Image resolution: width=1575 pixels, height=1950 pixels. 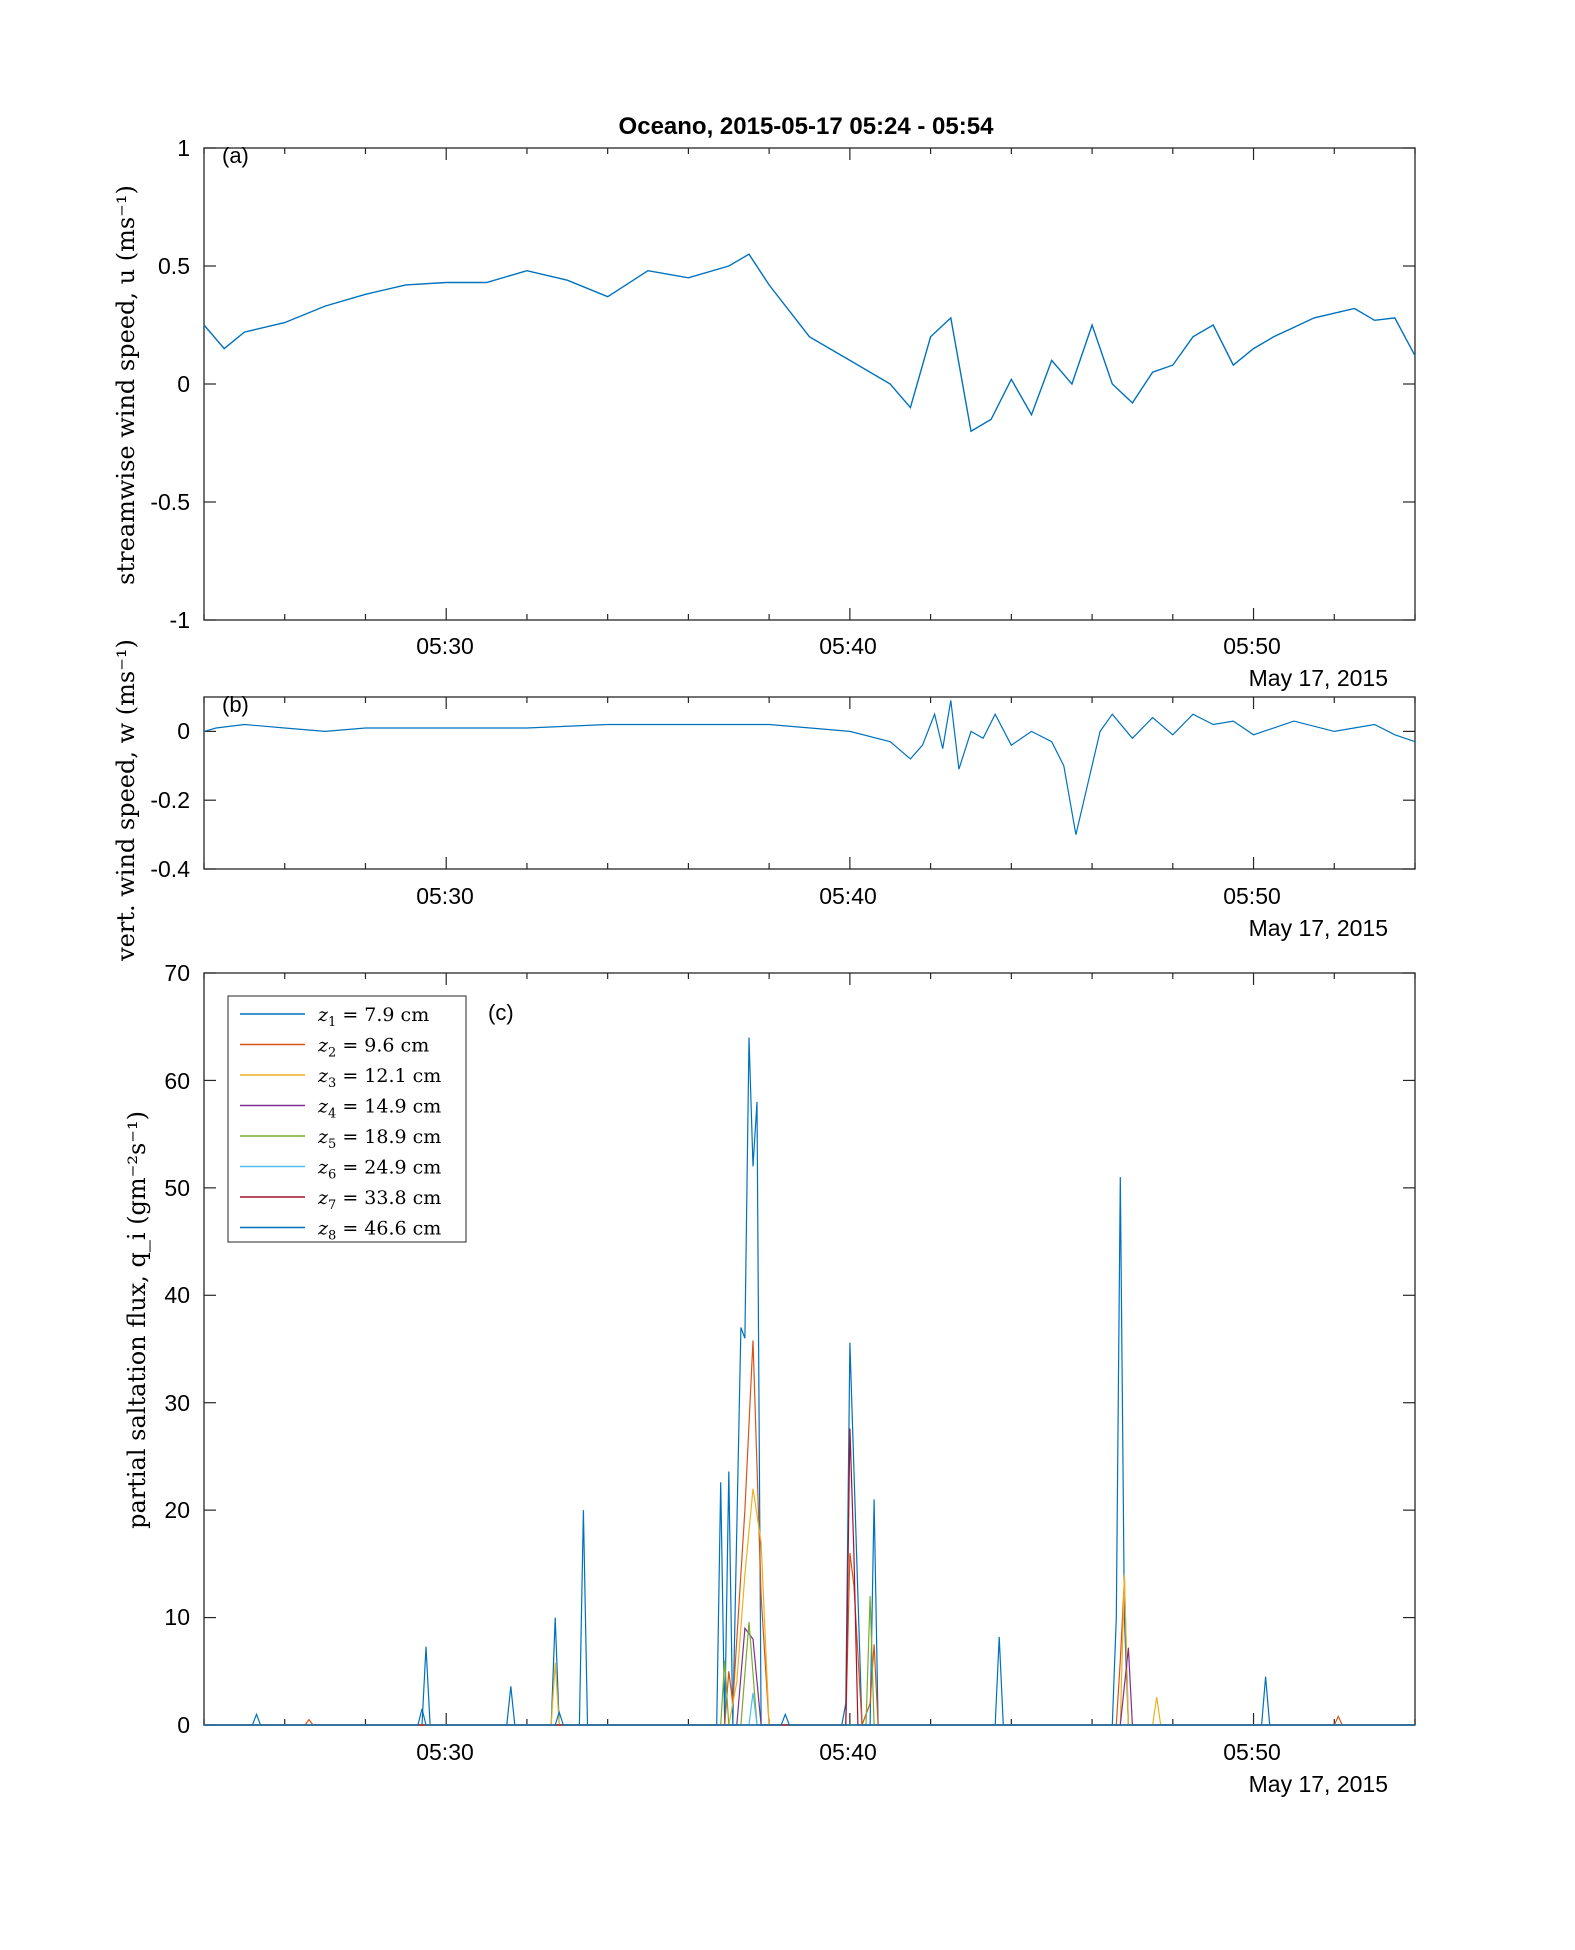 I want to click on panel-a-date-label: May 17, 2015, so click(x=1318, y=678).